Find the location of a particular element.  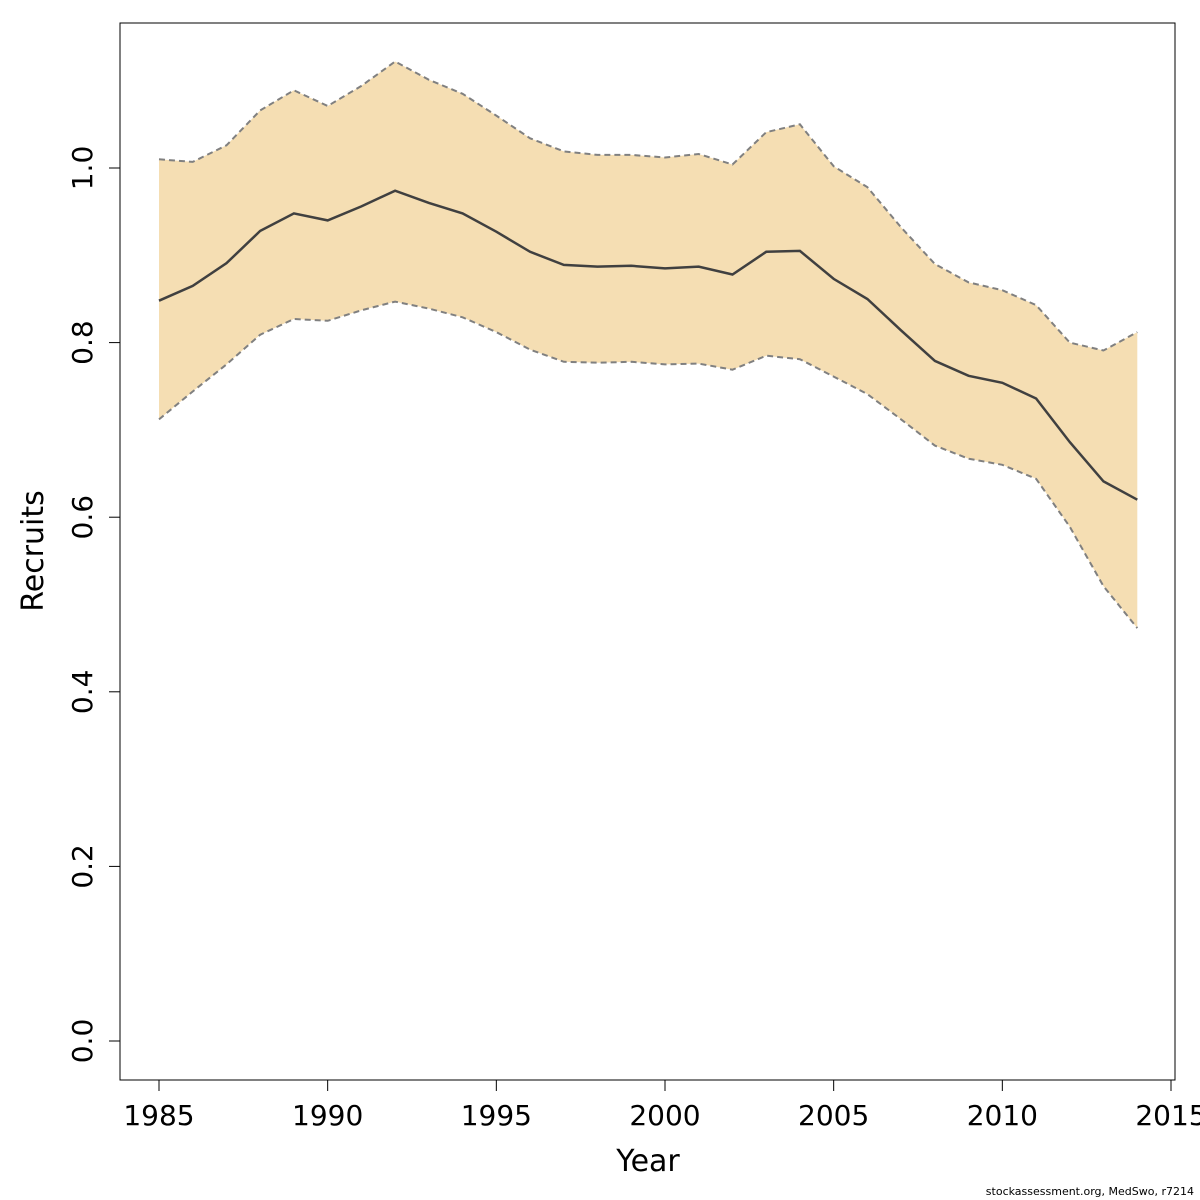

x-tick-label: 1985 is located at coordinates (158, 1115).